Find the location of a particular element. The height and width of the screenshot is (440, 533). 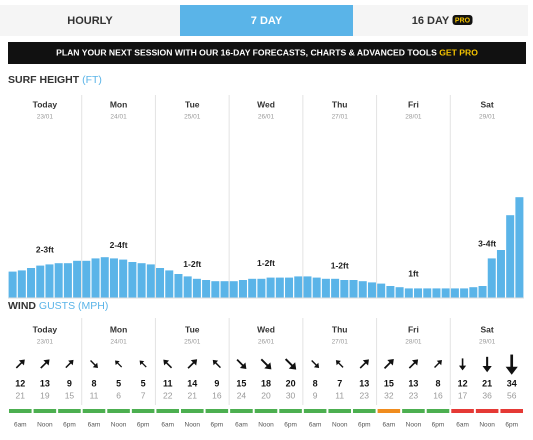

section-unit: (FT) is located at coordinates (92, 80).